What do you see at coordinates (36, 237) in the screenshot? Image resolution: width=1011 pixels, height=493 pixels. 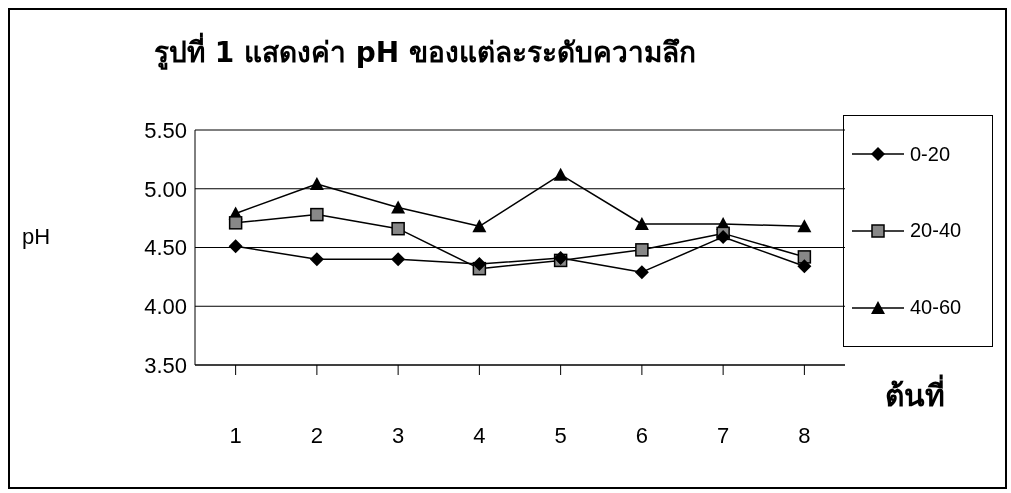 I see `y-axis-title: pH` at bounding box center [36, 237].